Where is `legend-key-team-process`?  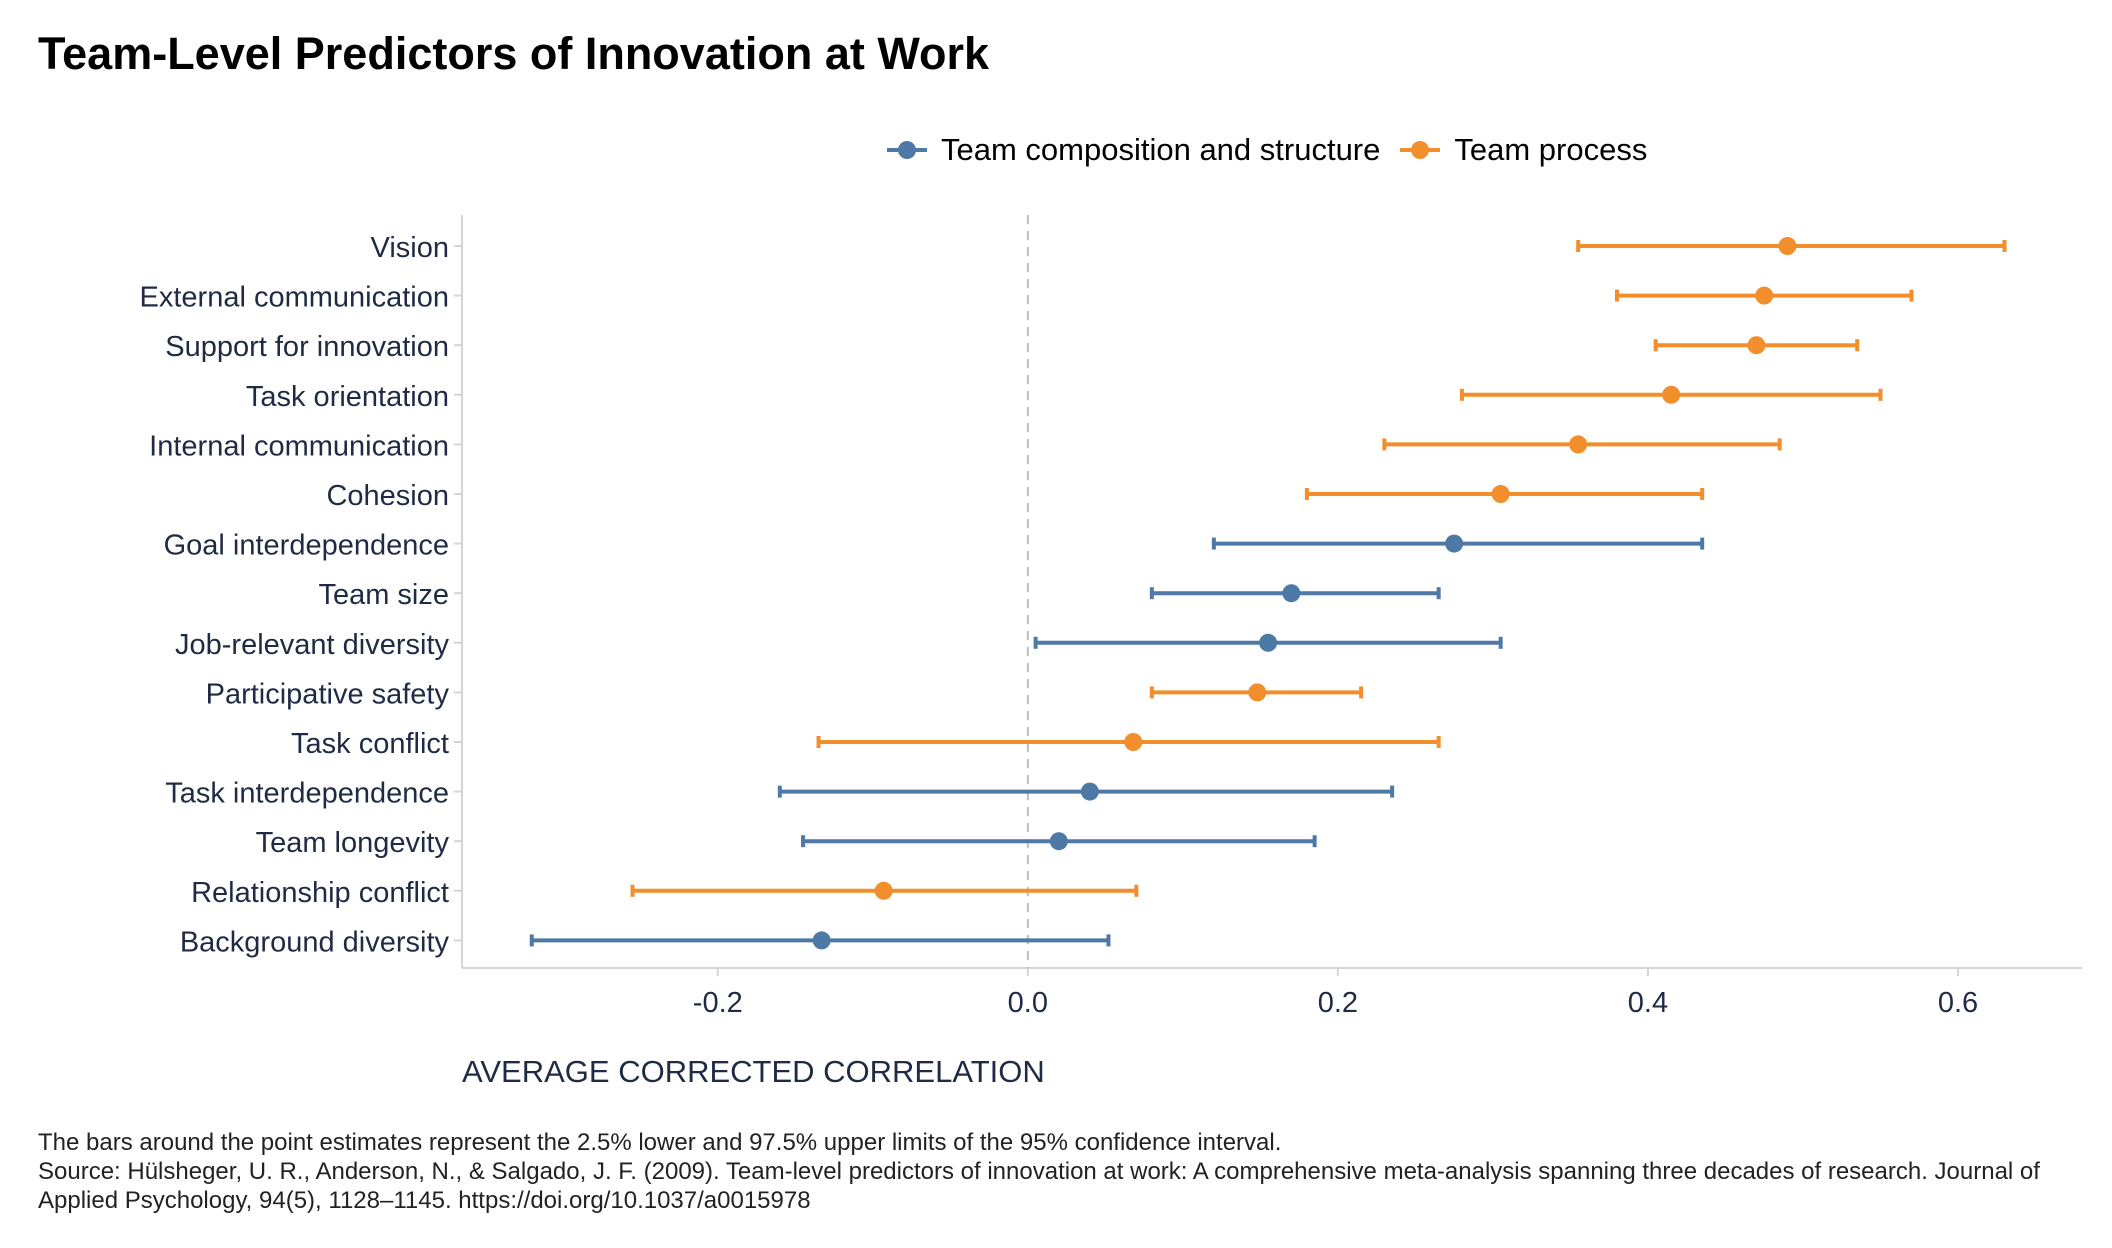
legend-key-team-process is located at coordinates (1420, 150).